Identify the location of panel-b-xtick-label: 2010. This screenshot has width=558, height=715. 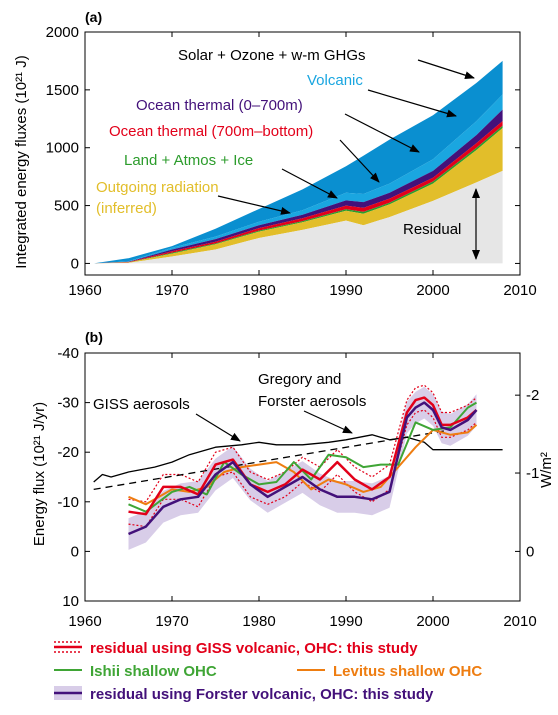
(519, 621).